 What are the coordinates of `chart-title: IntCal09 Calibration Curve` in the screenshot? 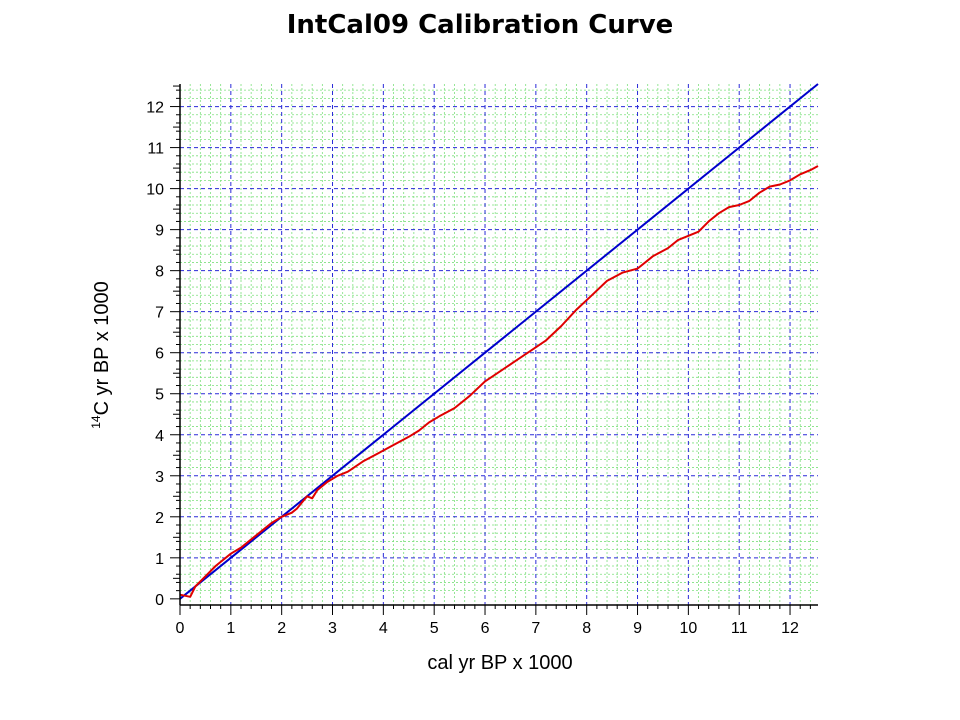 It's located at (480, 25).